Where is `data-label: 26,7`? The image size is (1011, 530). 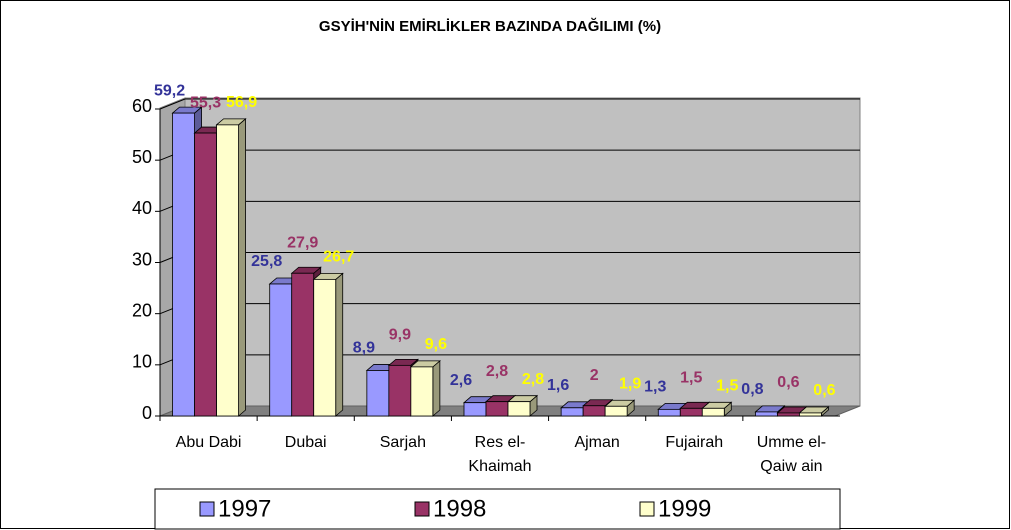 data-label: 26,7 is located at coordinates (338, 257).